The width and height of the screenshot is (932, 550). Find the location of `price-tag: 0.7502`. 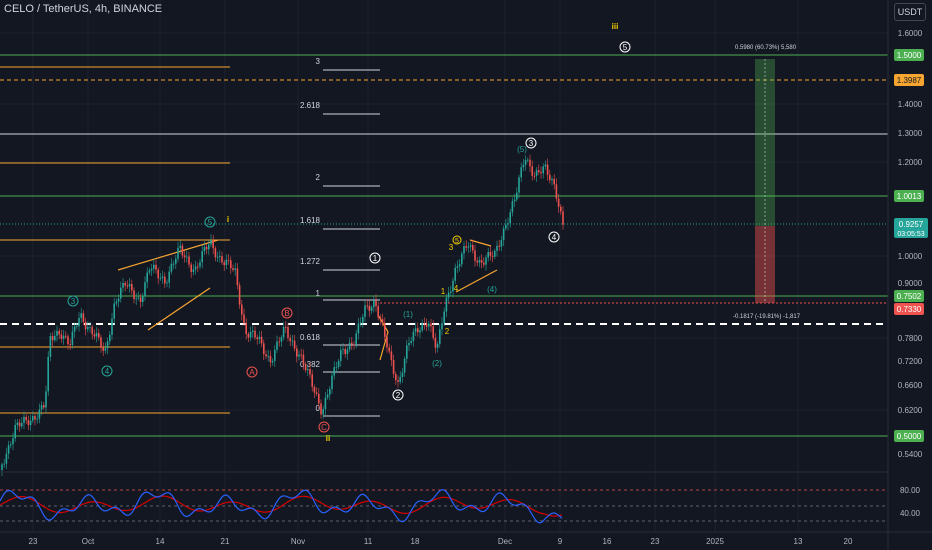

price-tag: 0.7502 is located at coordinates (909, 296).